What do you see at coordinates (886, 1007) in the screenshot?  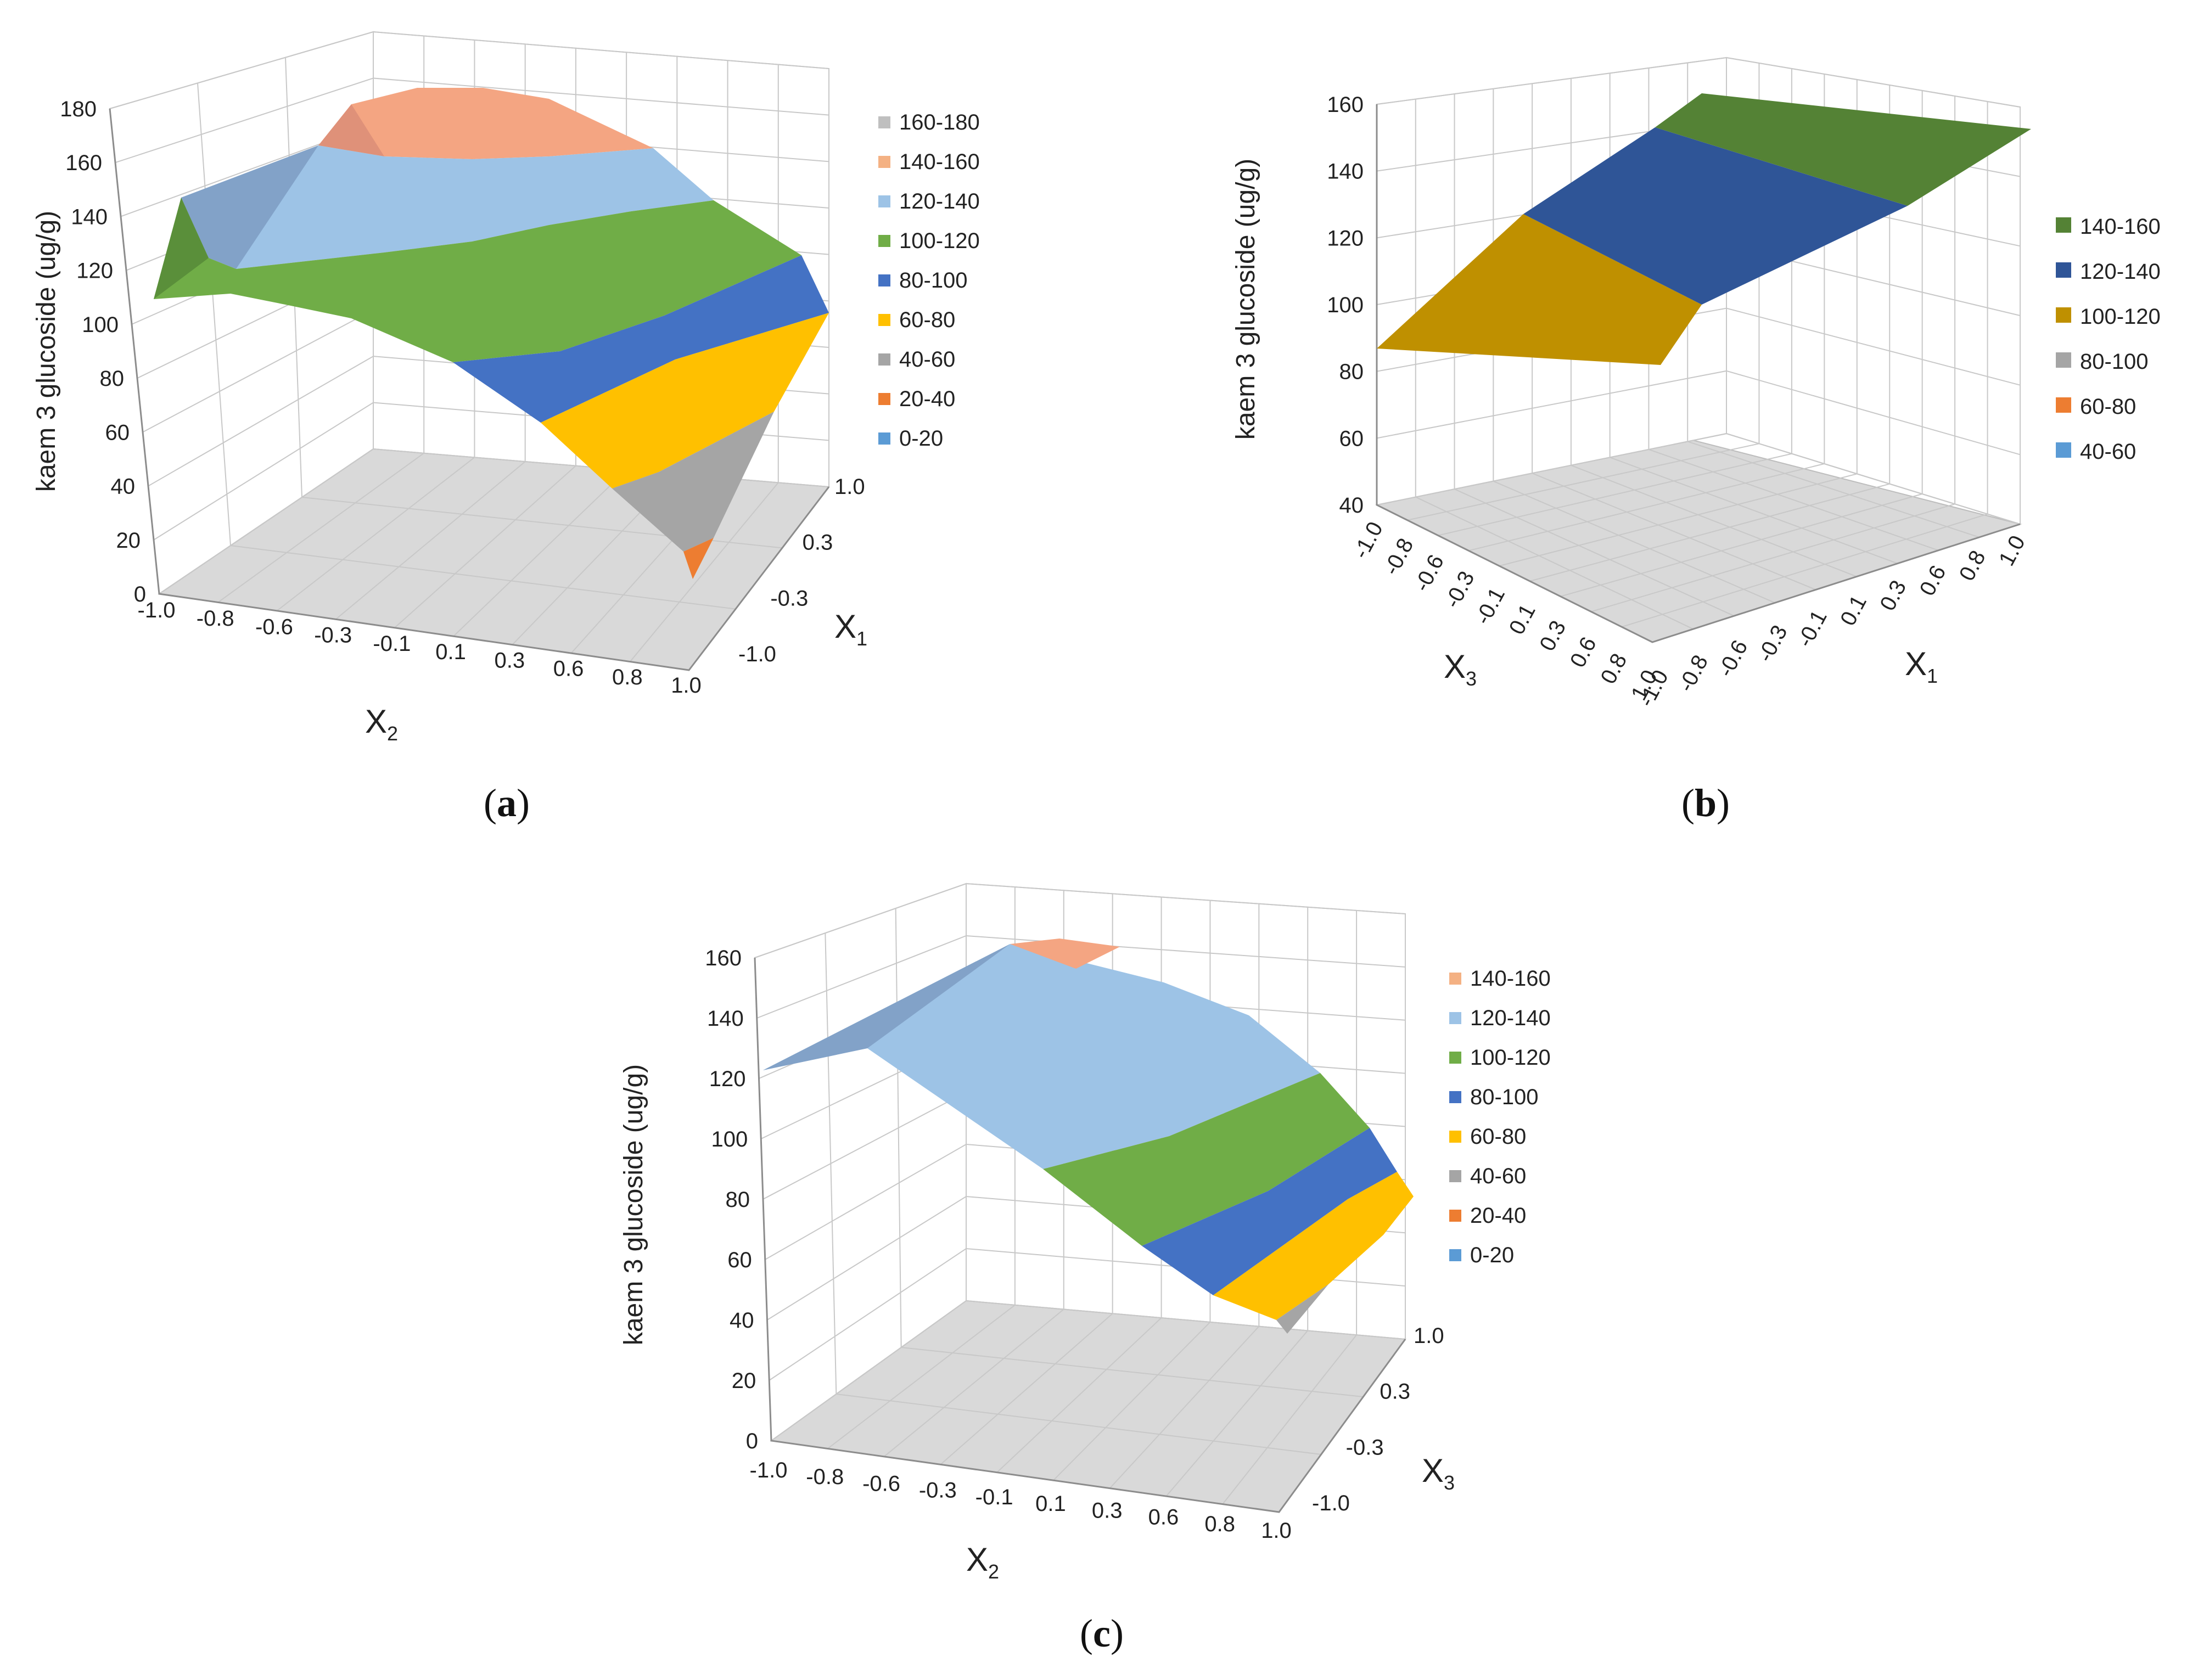 I see `chart-c-band-120-140-shade` at bounding box center [886, 1007].